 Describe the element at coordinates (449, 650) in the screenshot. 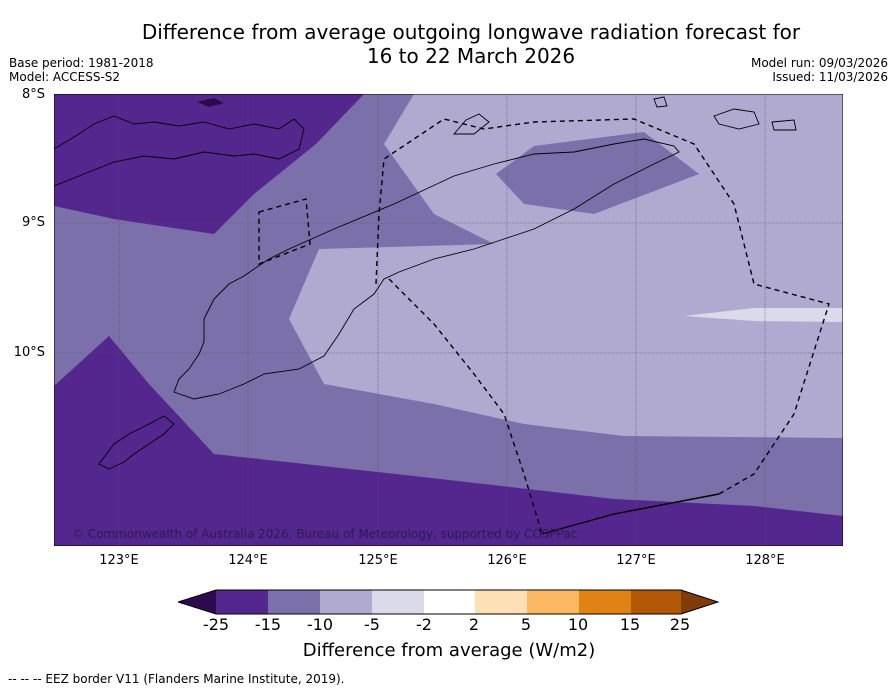

I see `colorbar-label: Difference from average (W/m2)` at that location.